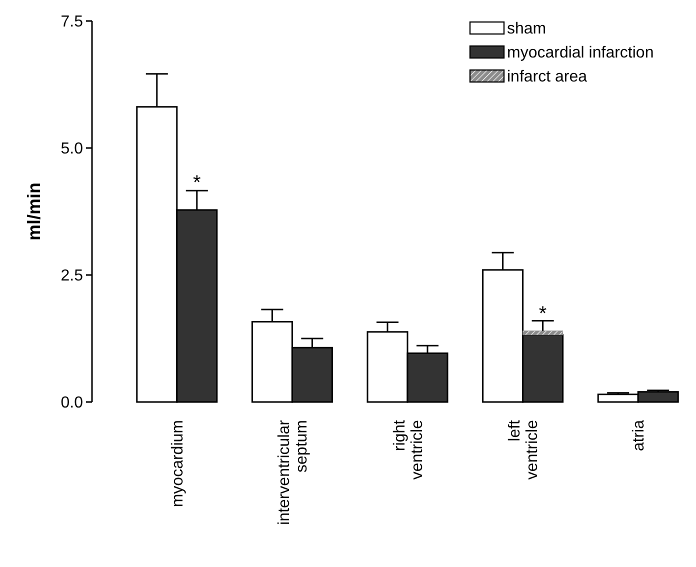  What do you see at coordinates (293, 472) in the screenshot?
I see `x-tick-label: interventricular septum` at bounding box center [293, 472].